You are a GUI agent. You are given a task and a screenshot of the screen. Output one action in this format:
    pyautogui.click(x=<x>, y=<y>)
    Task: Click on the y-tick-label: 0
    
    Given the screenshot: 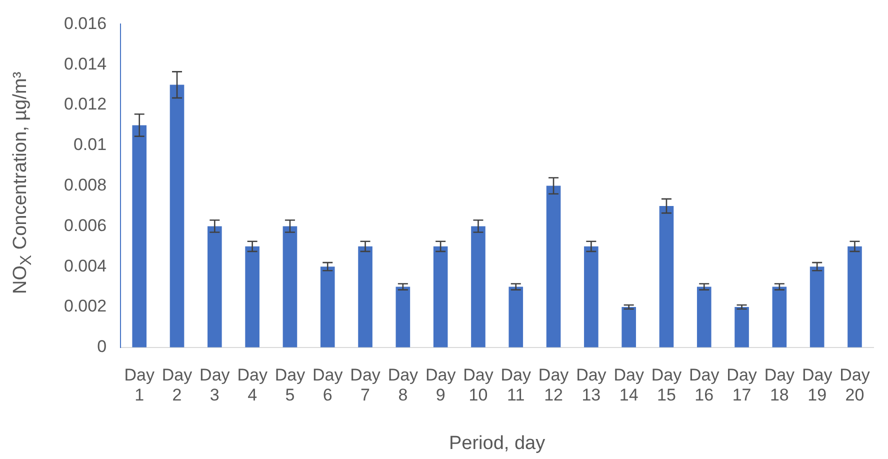 What is the action you would take?
    pyautogui.click(x=102, y=346)
    